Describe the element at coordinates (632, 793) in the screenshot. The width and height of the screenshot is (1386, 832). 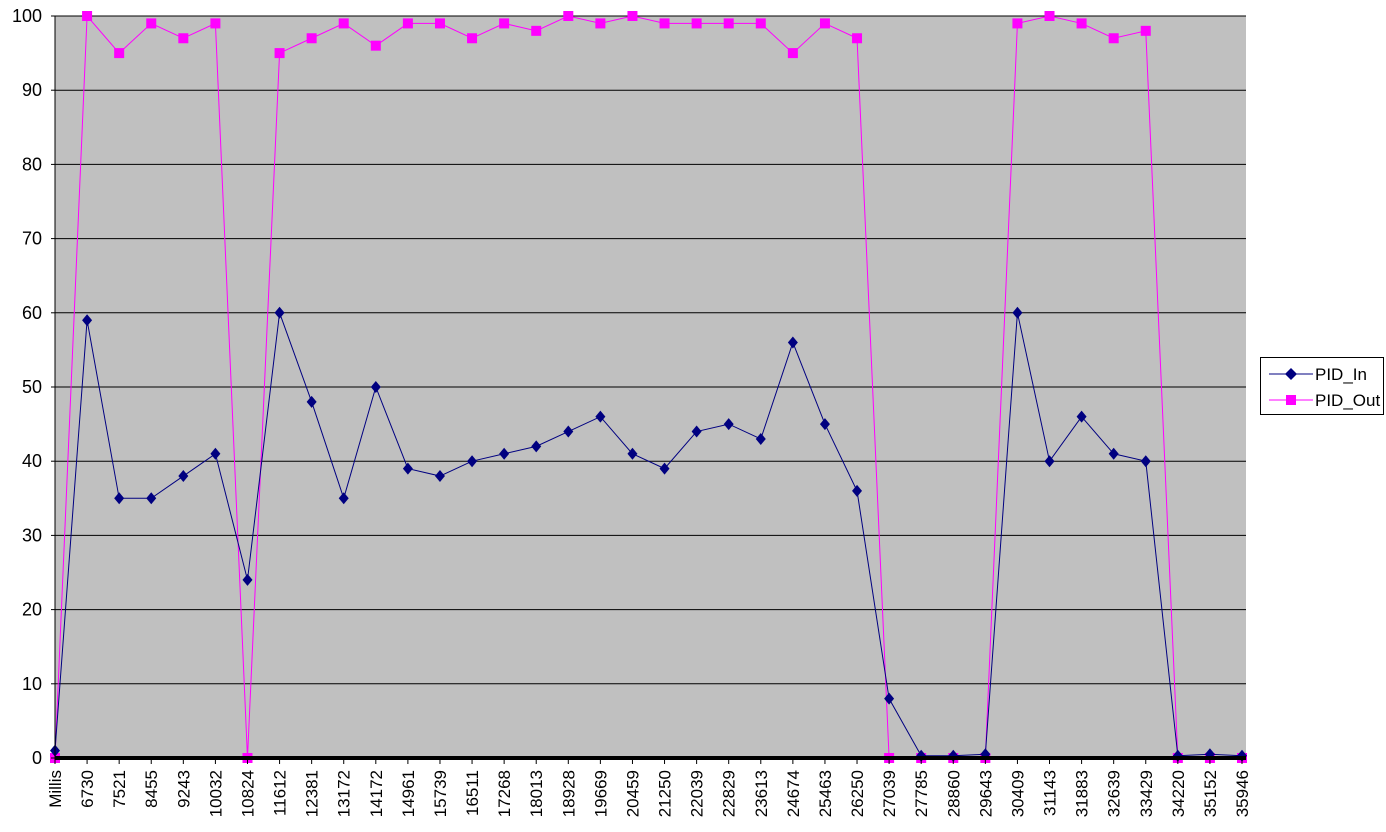
I see `x-tick-label: 20459` at that location.